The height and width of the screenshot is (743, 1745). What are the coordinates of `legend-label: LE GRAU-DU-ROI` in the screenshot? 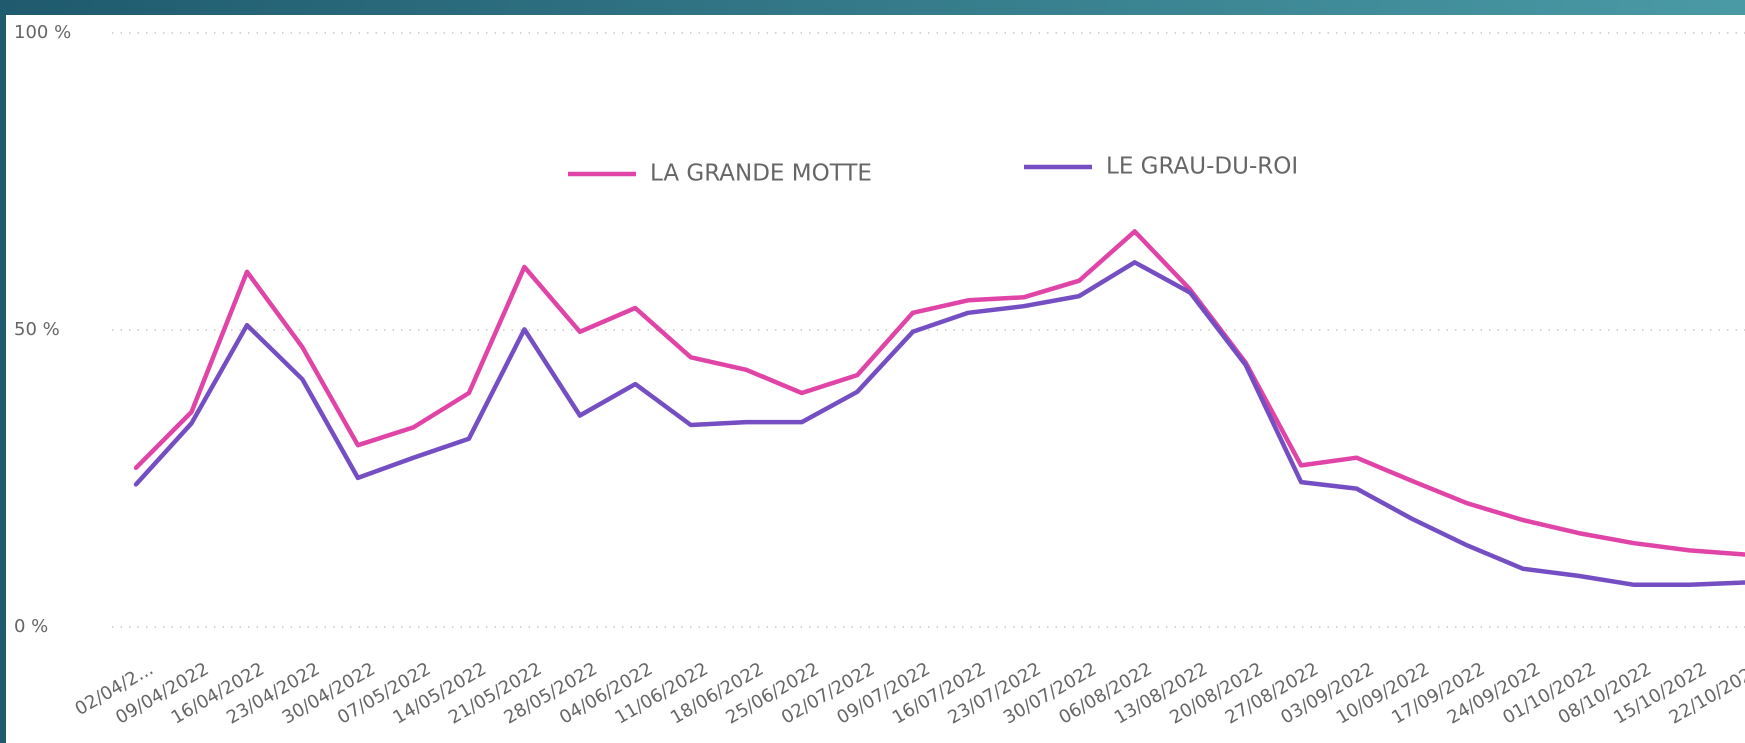 It's located at (1202, 167).